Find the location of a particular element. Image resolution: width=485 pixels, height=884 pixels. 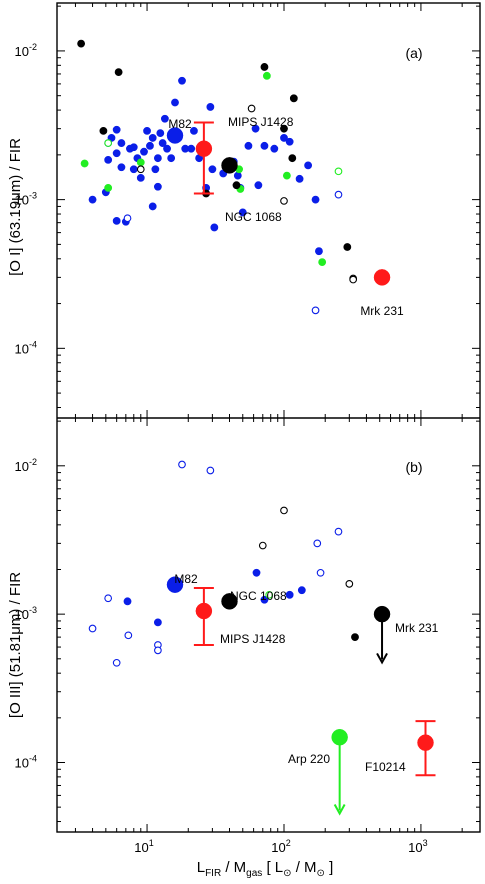

panel-a-ylabel: [O I] (63.19μm) / FIR is located at coordinates (15, 207).